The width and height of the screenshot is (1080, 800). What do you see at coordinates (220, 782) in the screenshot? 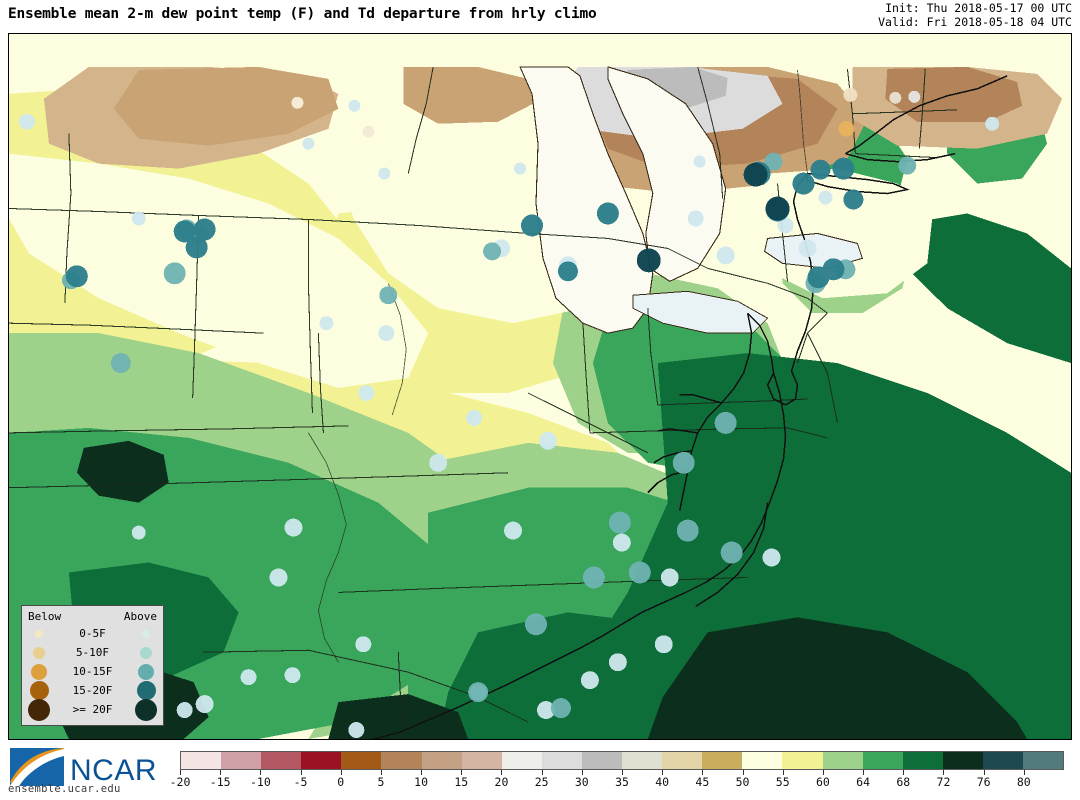
I see `colorbar-tick-label: -15` at bounding box center [220, 782].